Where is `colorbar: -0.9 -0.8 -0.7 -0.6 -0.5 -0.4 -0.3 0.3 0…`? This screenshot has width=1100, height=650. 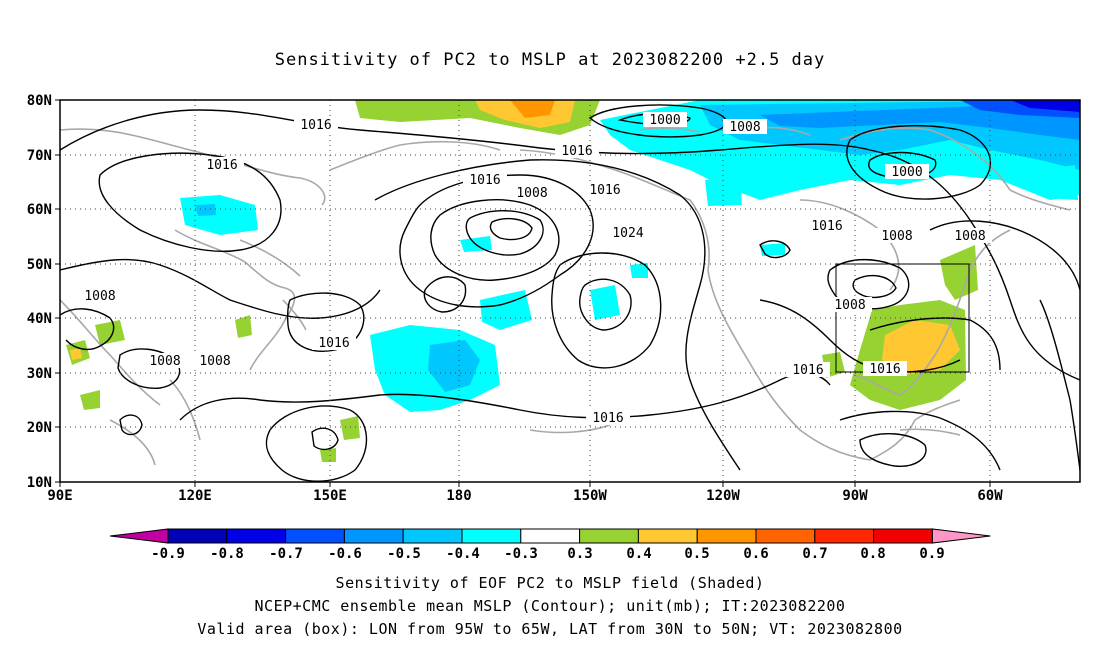
colorbar: -0.9 -0.8 -0.7 -0.6 -0.5 -0.4 -0.3 0.3 0… is located at coordinates (550, 545).